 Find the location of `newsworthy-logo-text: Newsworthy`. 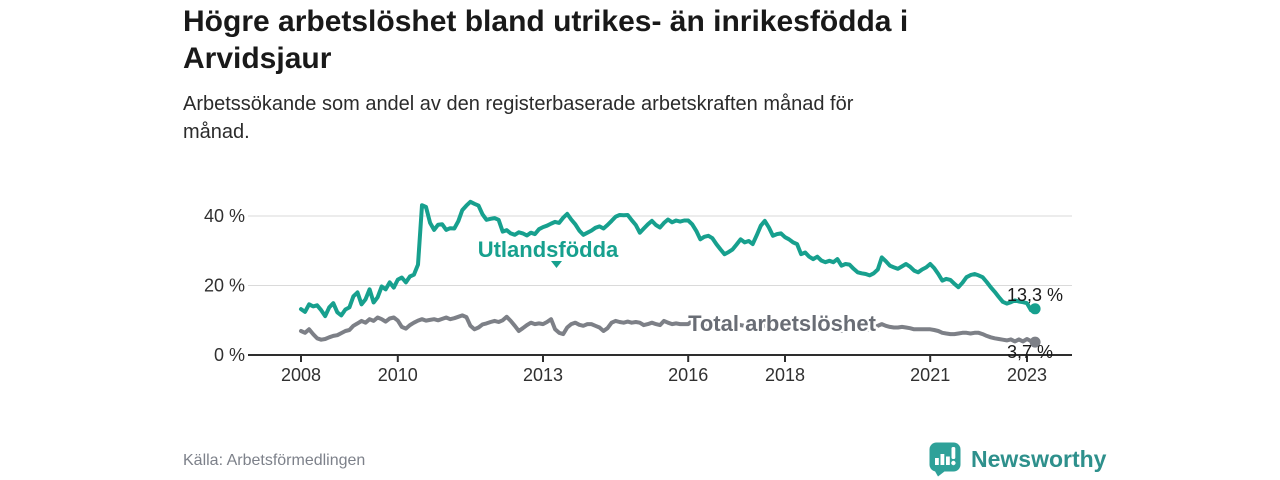

newsworthy-logo-text: Newsworthy is located at coordinates (1039, 458).